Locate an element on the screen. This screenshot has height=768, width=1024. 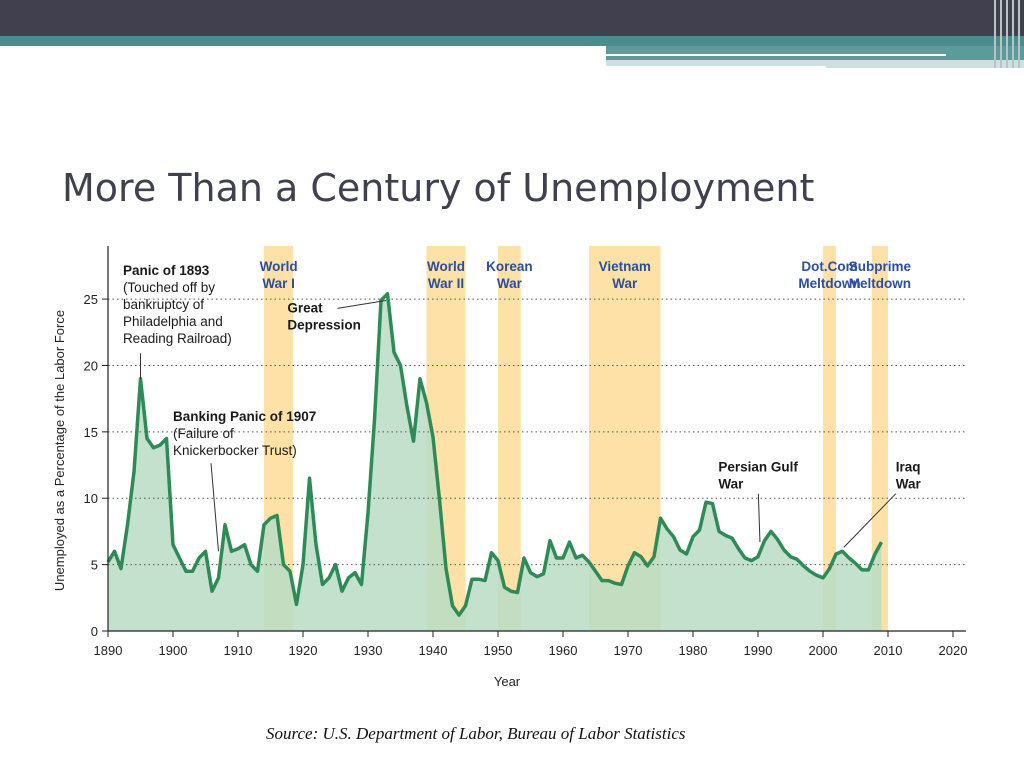
annotation-great-depression: Depression is located at coordinates (324, 324).